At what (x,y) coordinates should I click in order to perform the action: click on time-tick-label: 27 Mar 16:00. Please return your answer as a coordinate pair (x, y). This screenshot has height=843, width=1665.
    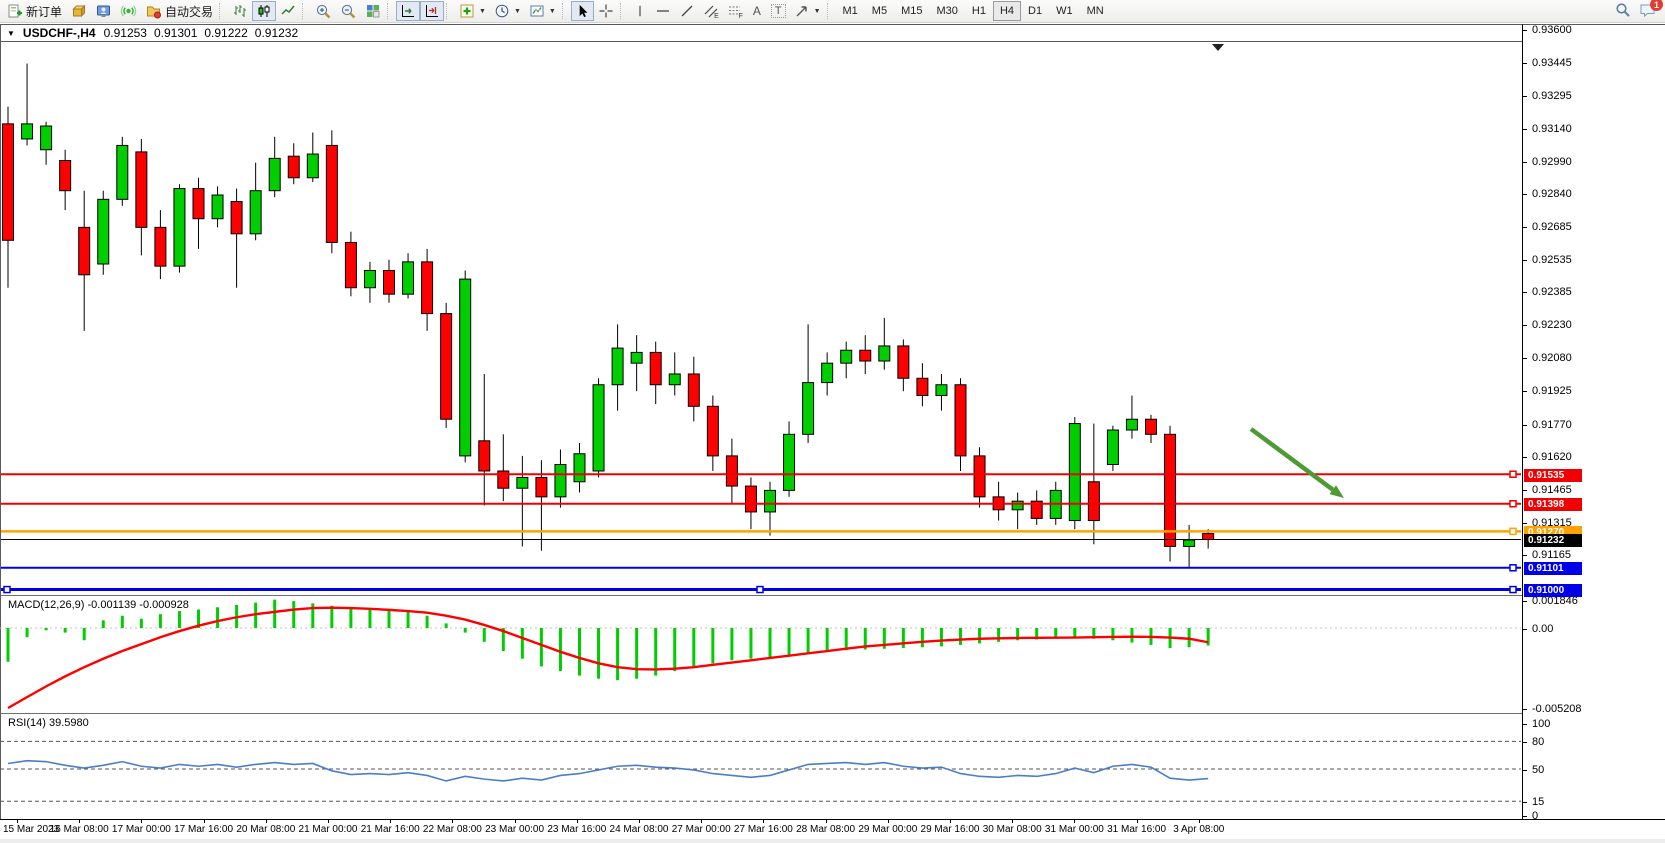
    Looking at the image, I should click on (763, 829).